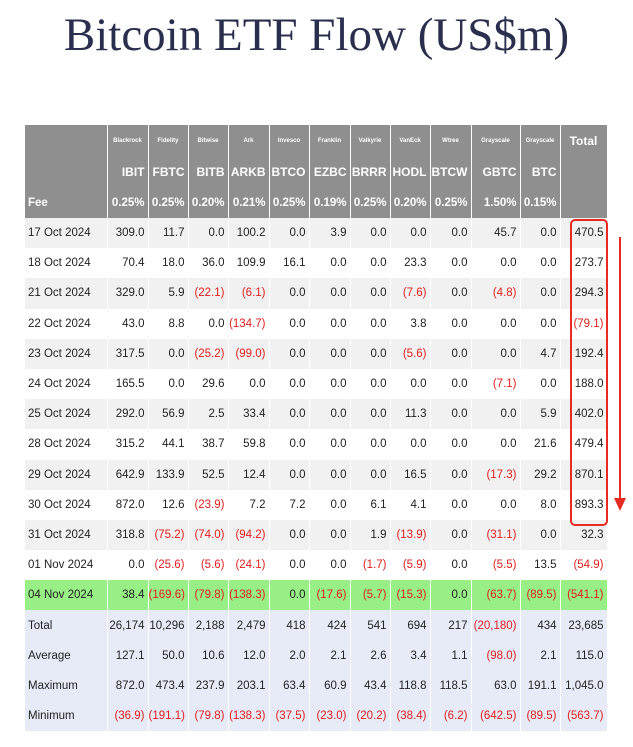  Describe the element at coordinates (410, 595) in the screenshot. I see `flow-value: (15.3)` at that location.